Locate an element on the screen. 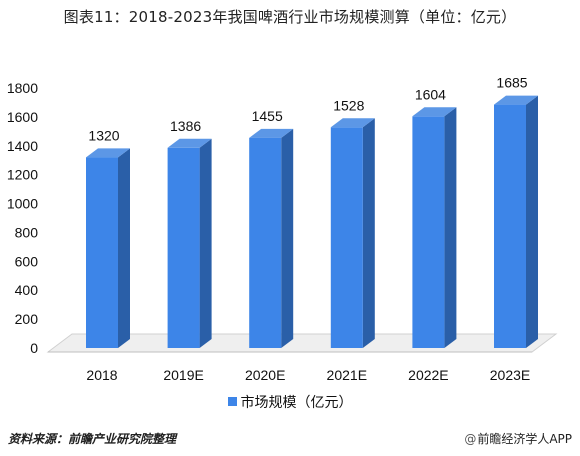 Image resolution: width=580 pixels, height=456 pixels. brand-at-icon: @ is located at coordinates (470, 439).